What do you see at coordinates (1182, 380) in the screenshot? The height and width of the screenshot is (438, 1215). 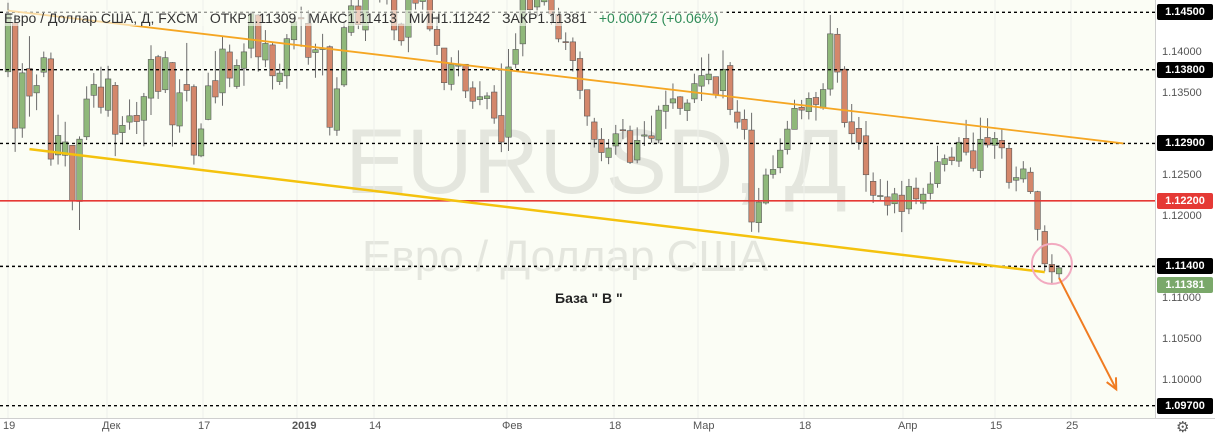 I see `price-tick-label: 1.10000` at bounding box center [1182, 380].